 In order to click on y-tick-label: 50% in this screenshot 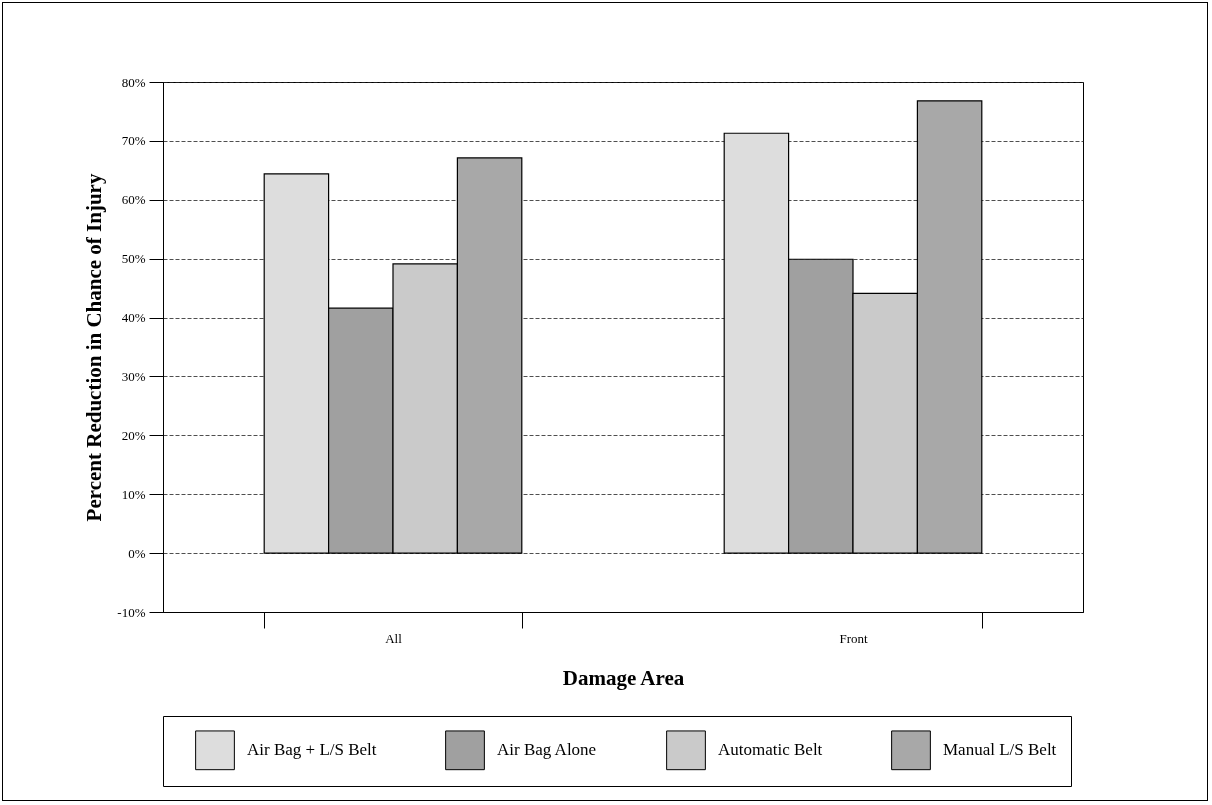, I will do `click(133, 259)`.